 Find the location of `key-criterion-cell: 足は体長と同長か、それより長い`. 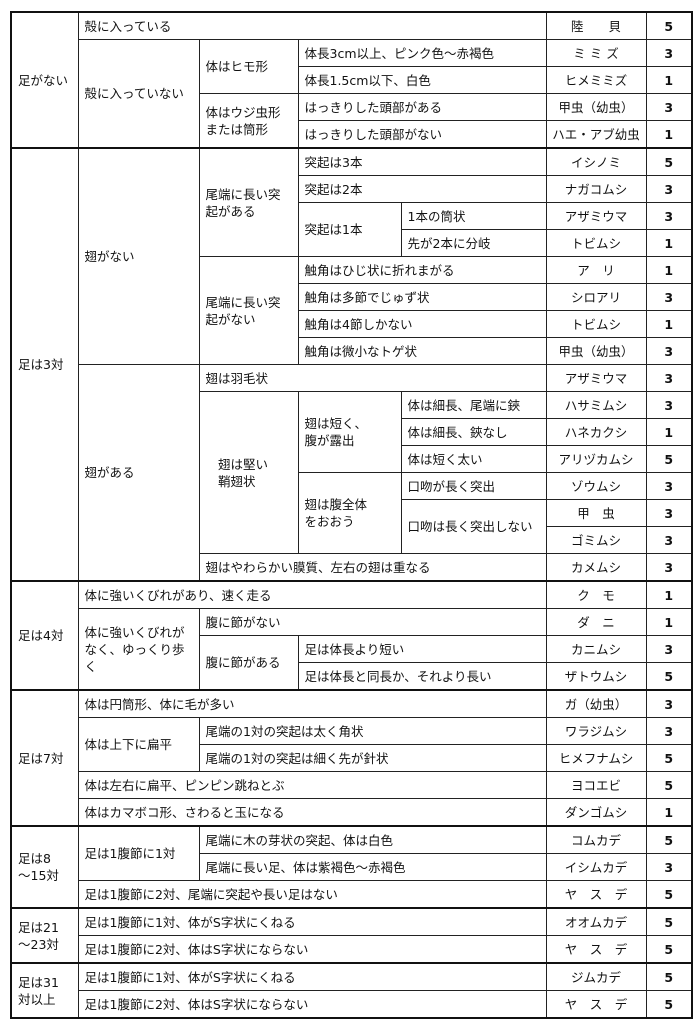

key-criterion-cell: 足は体長と同長か、それより長い is located at coordinates (422, 676).